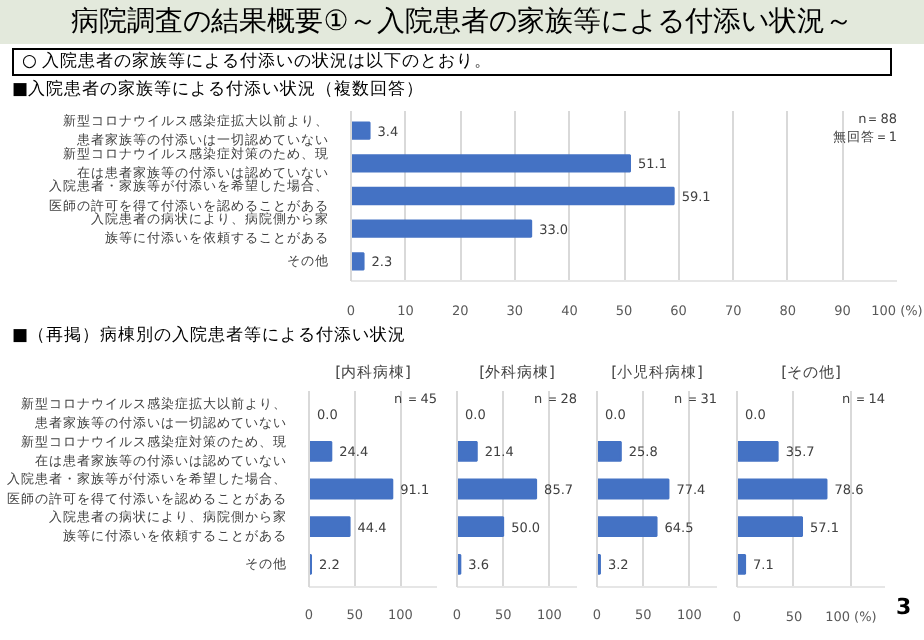 The height and width of the screenshot is (640, 924). Describe the element at coordinates (209, 336) in the screenshot. I see `text: ■（再掲）病棟別の入院患者等による付添い状況` at that location.